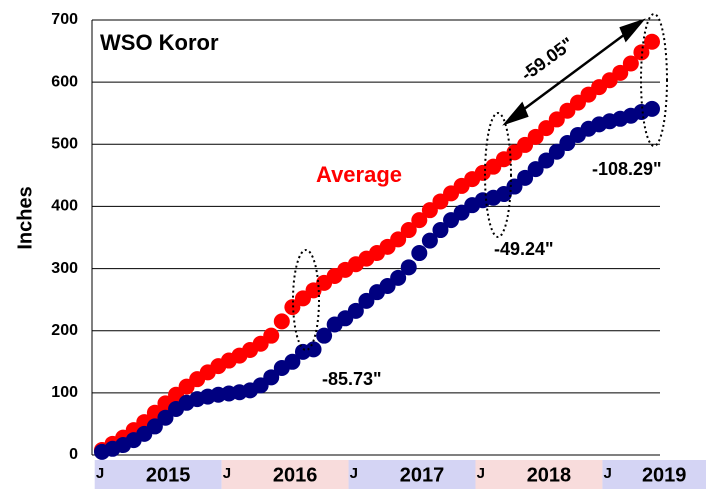  What do you see at coordinates (627, 169) in the screenshot?
I see `annotation: -108.29"` at bounding box center [627, 169].